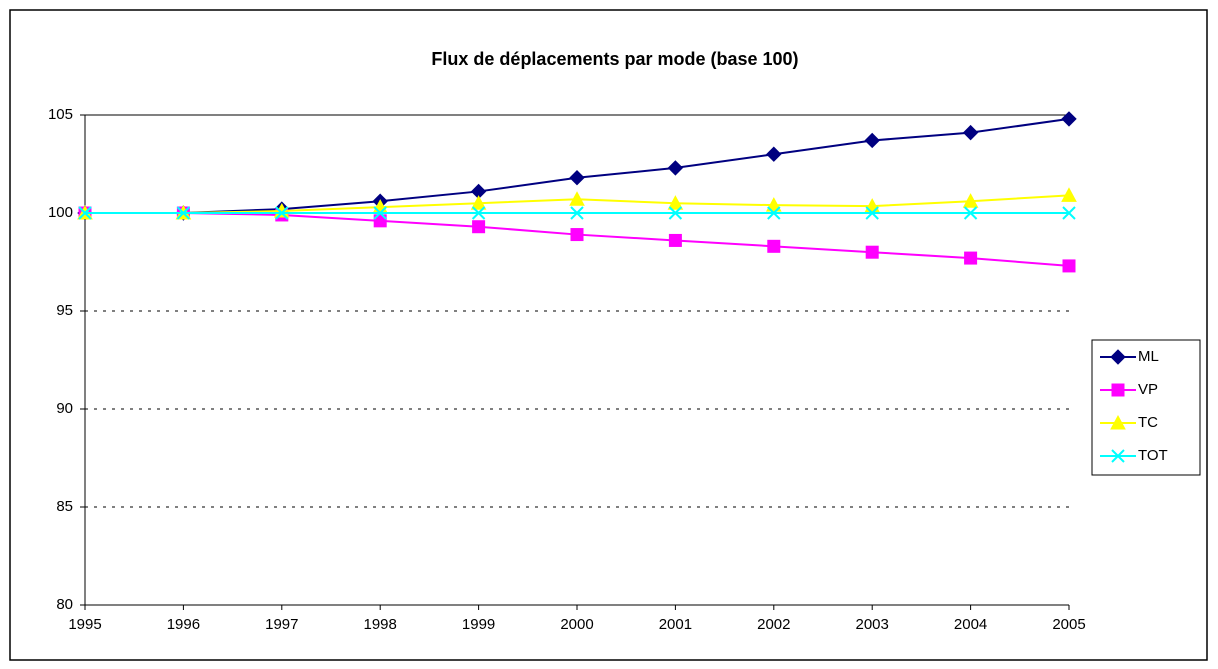  What do you see at coordinates (60, 114) in the screenshot?
I see `y-tick-label: 105` at bounding box center [60, 114].